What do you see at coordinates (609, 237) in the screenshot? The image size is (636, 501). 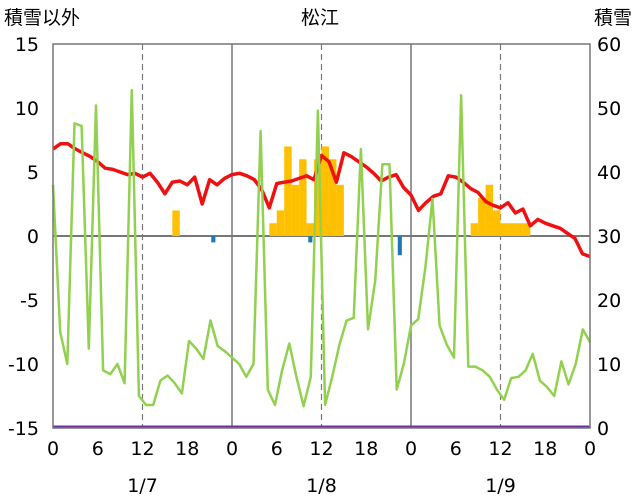 I see `right-tick-label: 30` at bounding box center [609, 237].